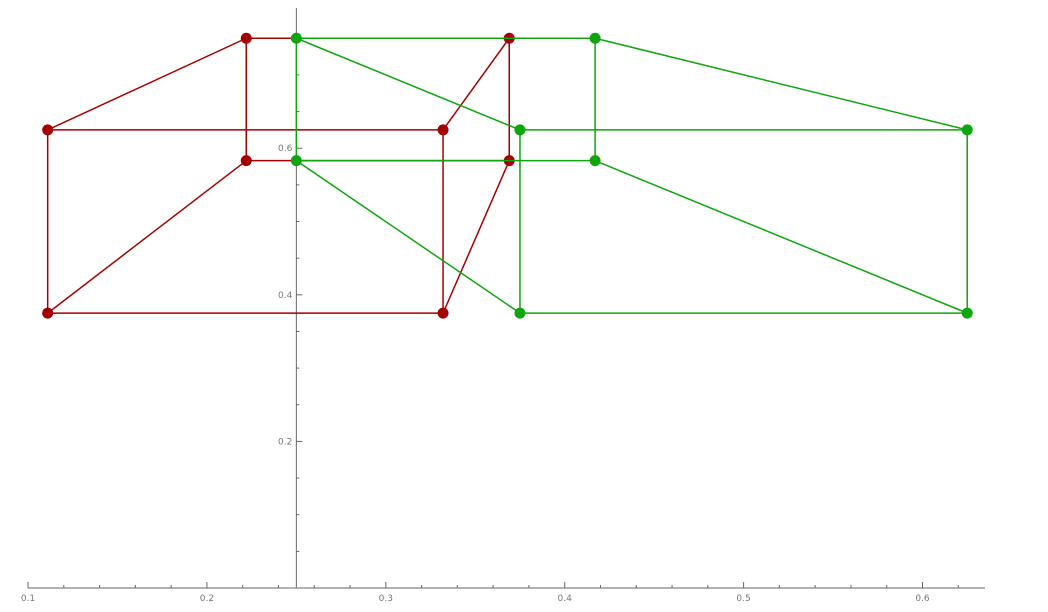 Image resolution: width=1048 pixels, height=612 pixels. I want to click on y-tick-label: 0.4, so click(285, 296).